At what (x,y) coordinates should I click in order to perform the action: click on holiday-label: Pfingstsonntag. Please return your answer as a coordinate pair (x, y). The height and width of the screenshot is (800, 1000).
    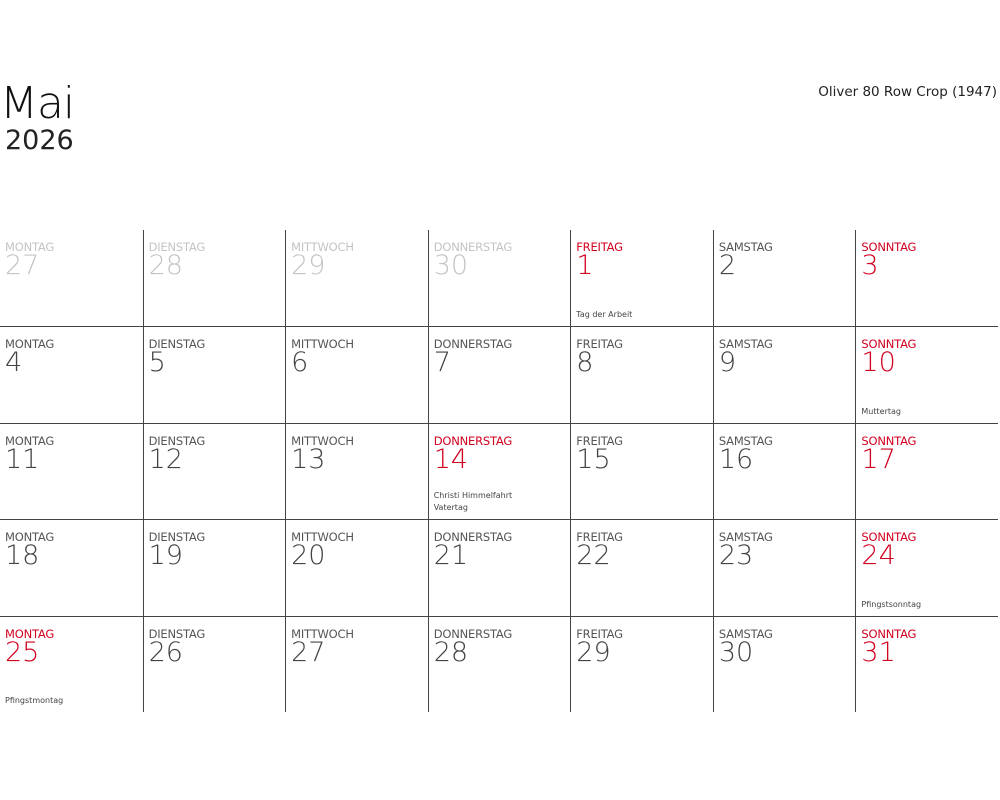
    Looking at the image, I should click on (891, 604).